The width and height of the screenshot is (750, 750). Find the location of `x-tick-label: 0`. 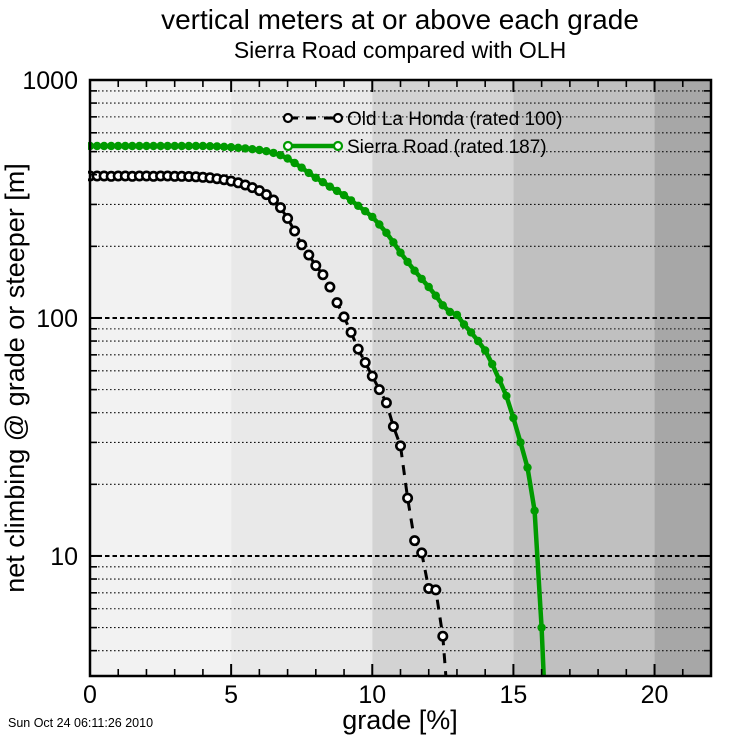

x-tick-label: 0 is located at coordinates (90, 695).